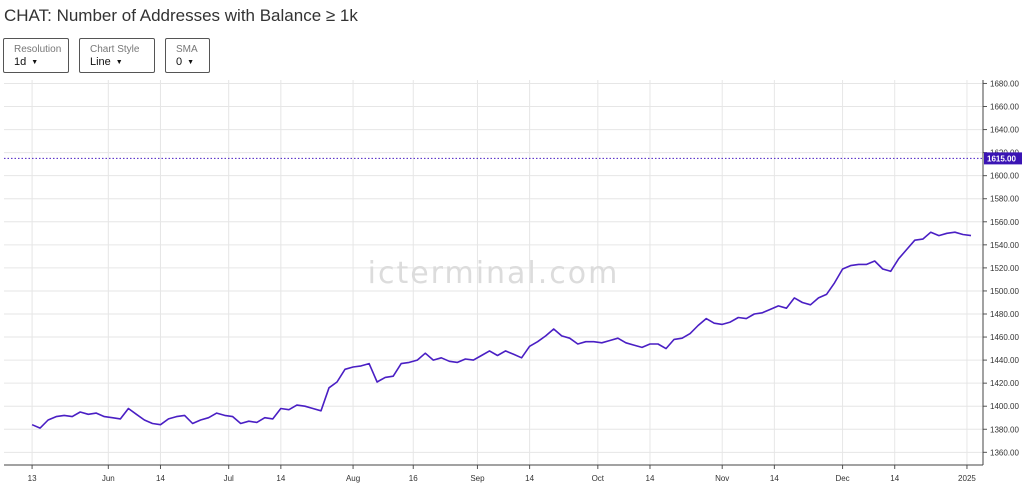  What do you see at coordinates (1004, 107) in the screenshot?
I see `y-tick-label: 1660.00` at bounding box center [1004, 107].